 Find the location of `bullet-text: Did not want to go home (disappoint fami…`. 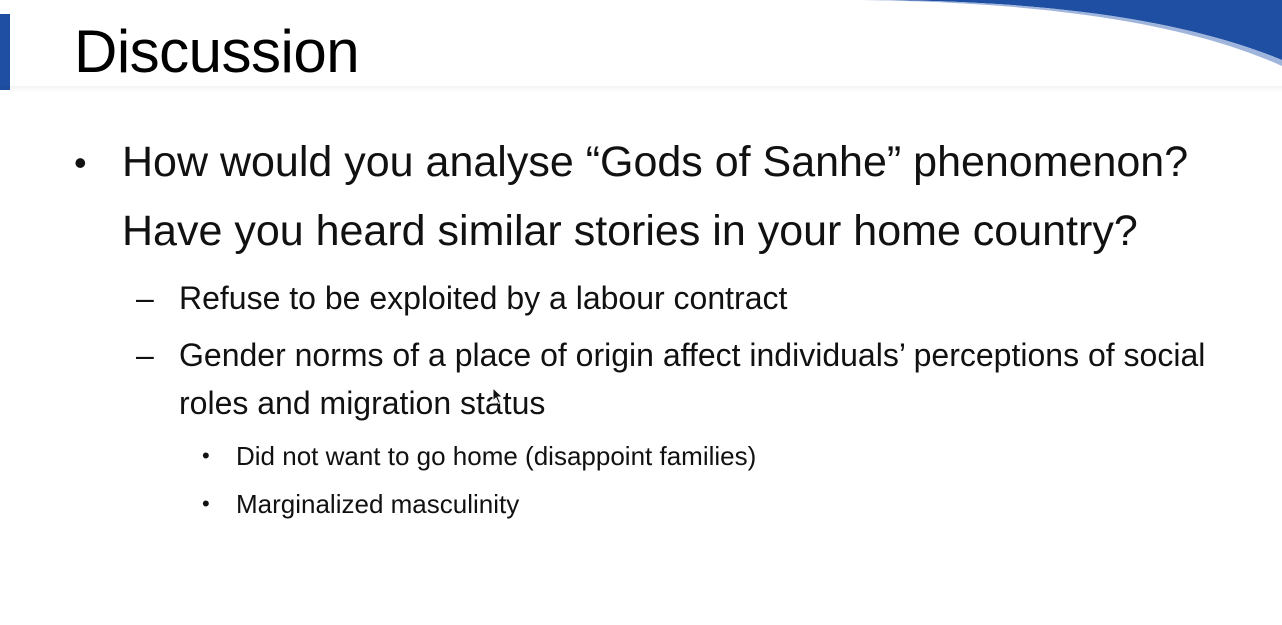

bullet-text: Did not want to go home (disappoint fami… is located at coordinates (496, 456).